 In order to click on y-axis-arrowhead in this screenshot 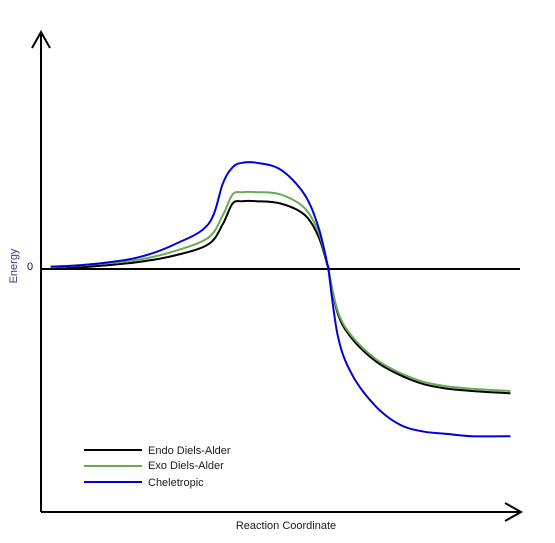, I will do `click(41, 39)`.